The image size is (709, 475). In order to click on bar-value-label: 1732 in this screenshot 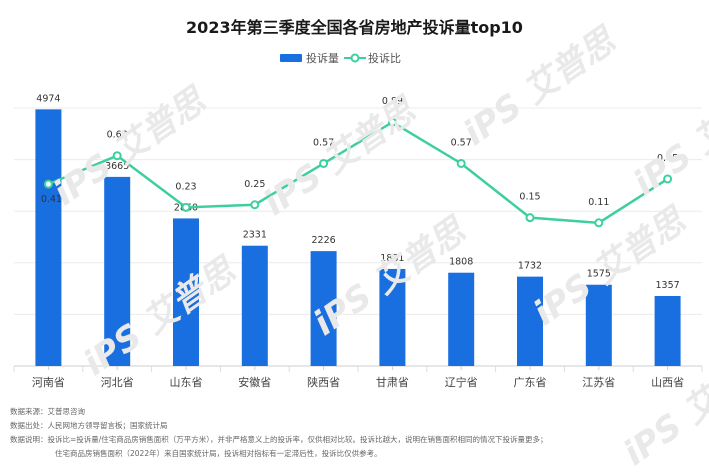, I will do `click(530, 266)`.